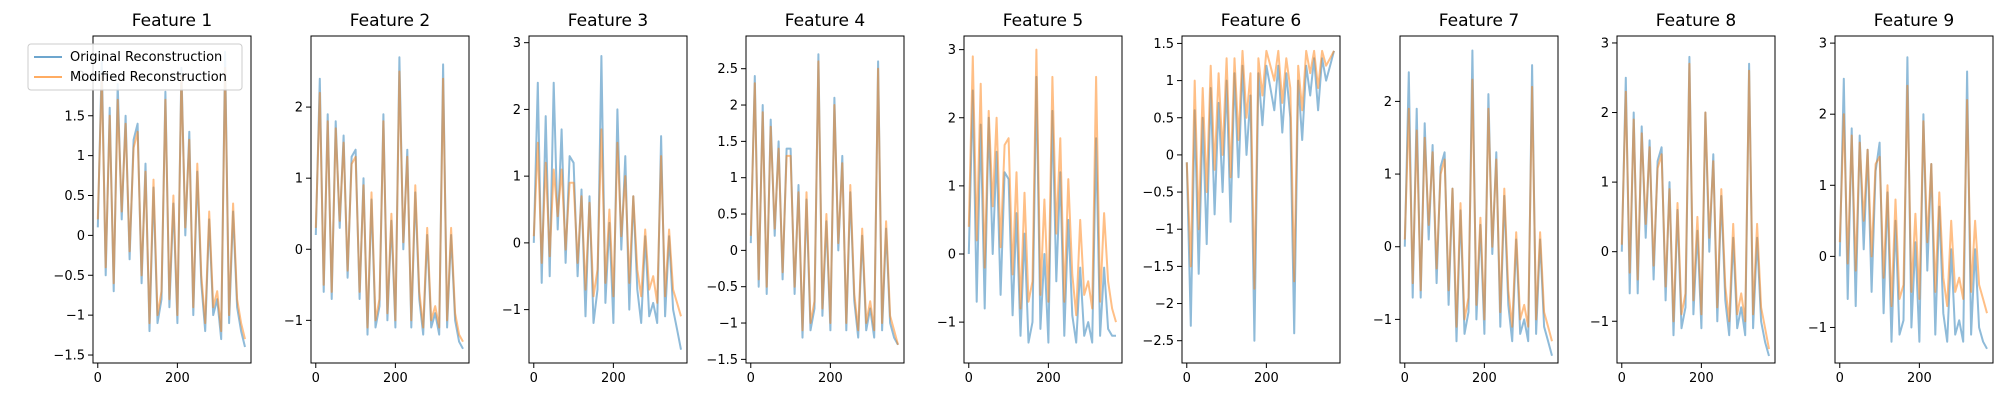  I want to click on panel-4: Feature 4 0 200 −1.5 −1 −0.5 0 0.5 1 1.5 2 2.5, so click(805, 198).